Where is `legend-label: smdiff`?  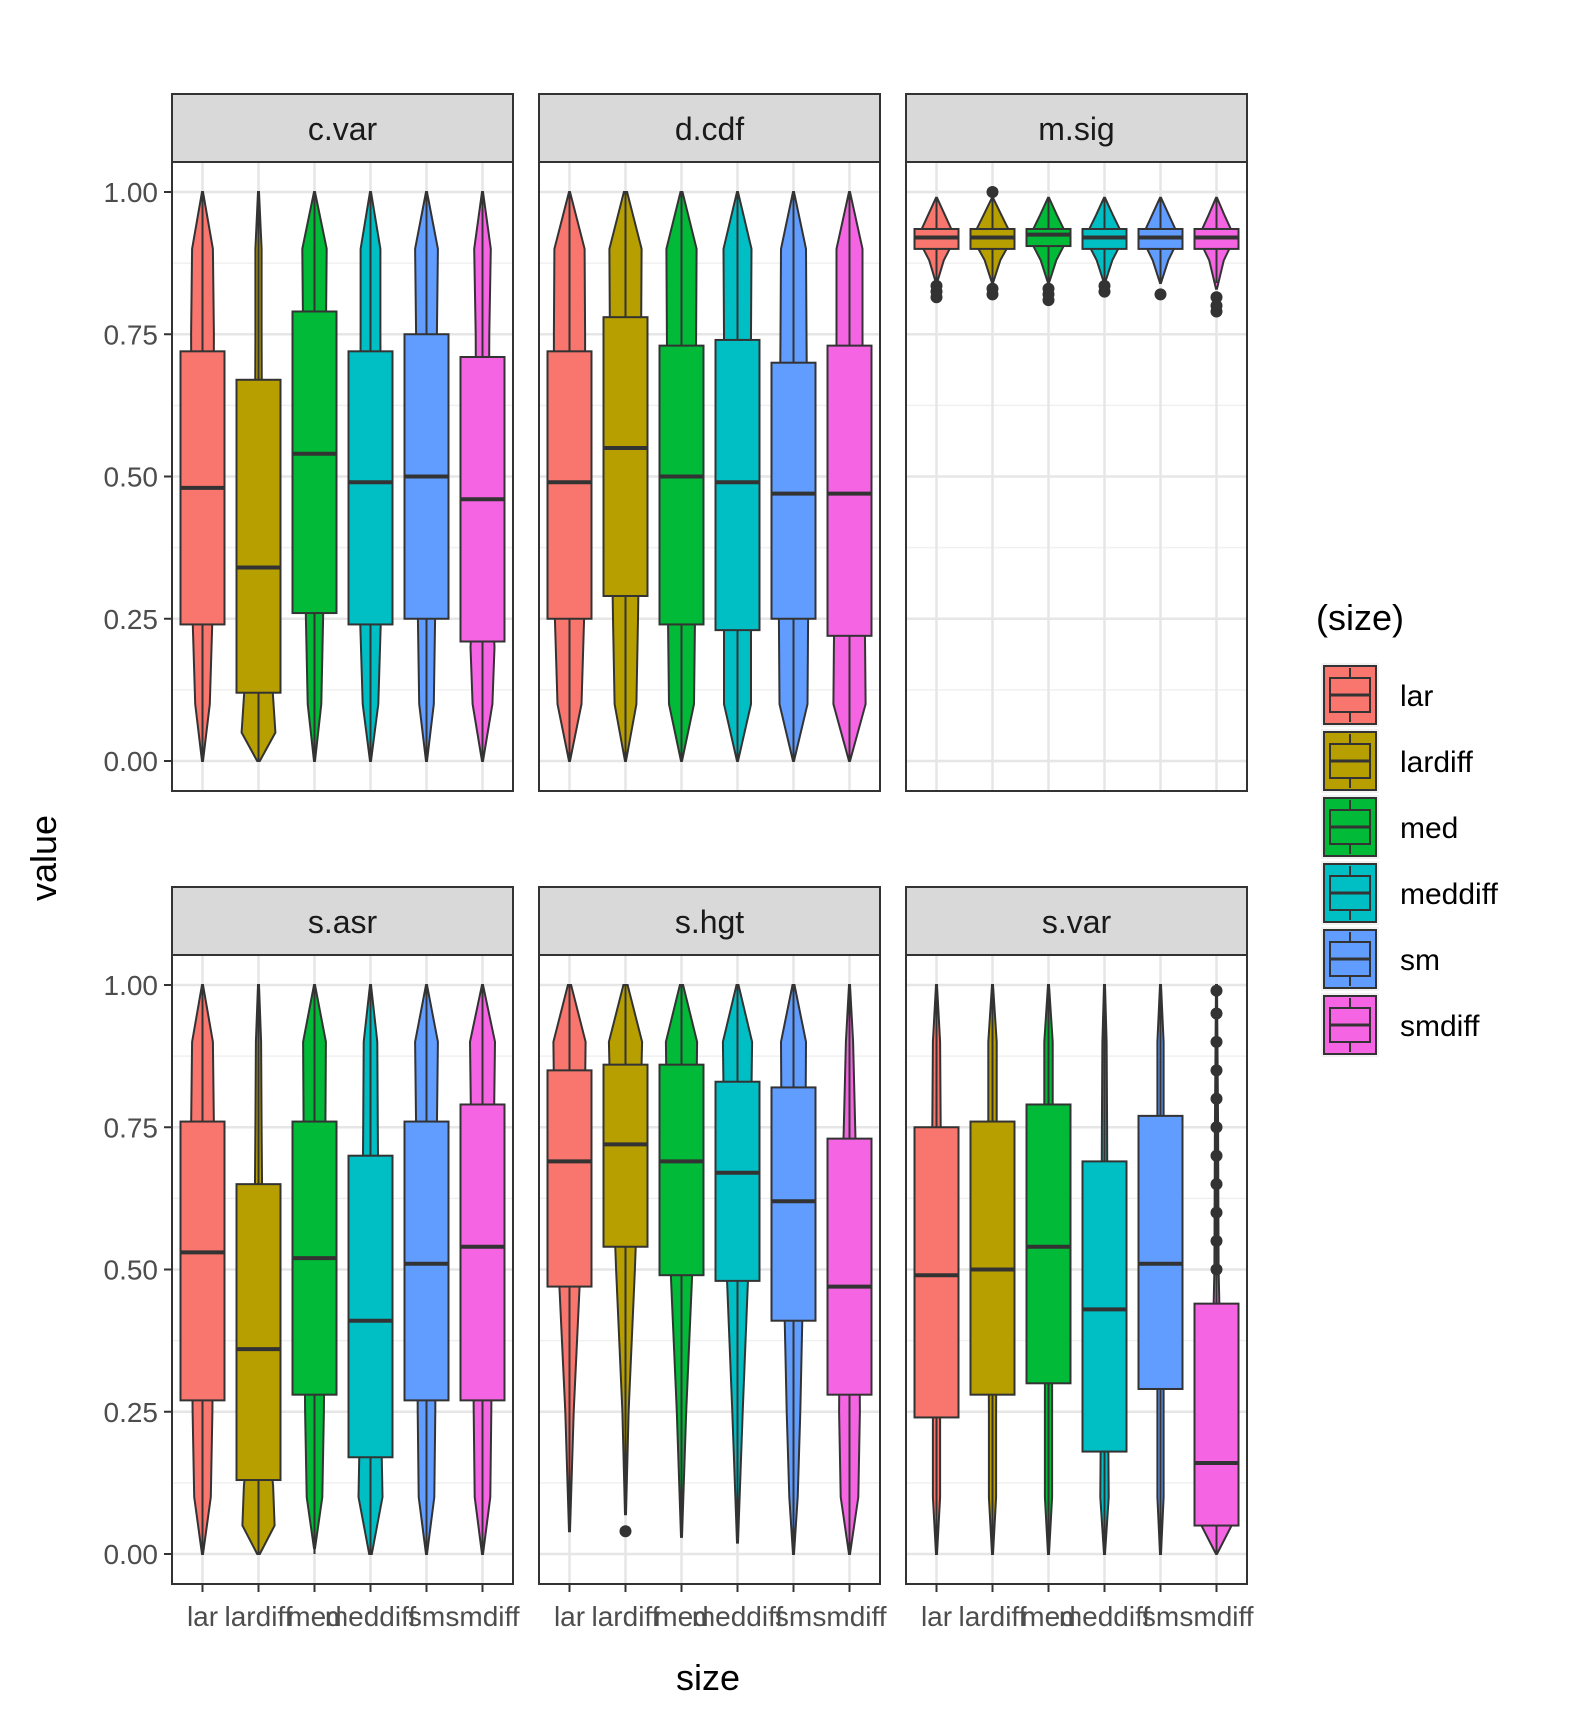 legend-label: smdiff is located at coordinates (1440, 1026).